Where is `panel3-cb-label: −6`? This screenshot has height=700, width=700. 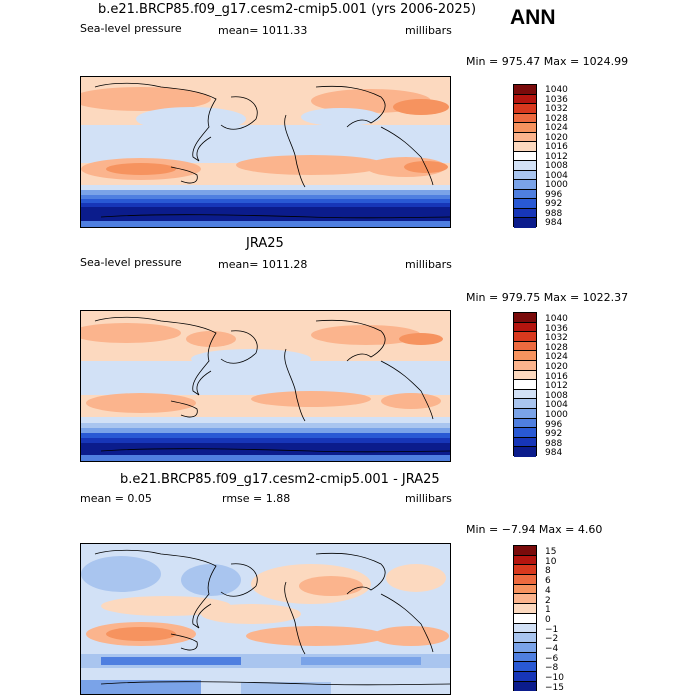 panel3-cb-label: −6 is located at coordinates (552, 658).